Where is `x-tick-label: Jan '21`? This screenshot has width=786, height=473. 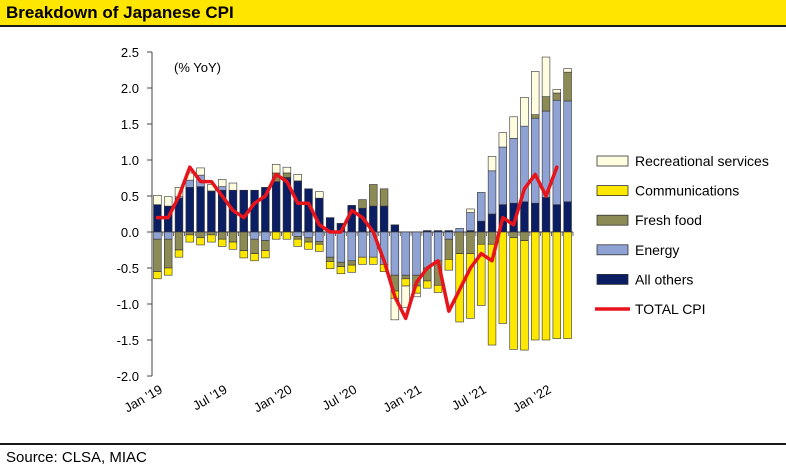
x-tick-label: Jan '21 is located at coordinates (402, 399).